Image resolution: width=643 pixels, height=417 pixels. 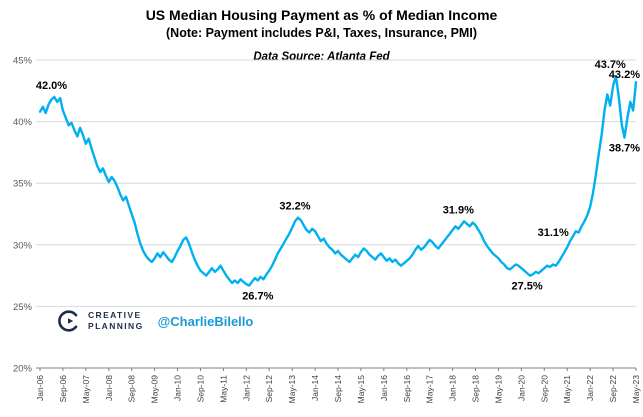 What do you see at coordinates (624, 149) in the screenshot?
I see `annotation-label: 38.7%` at bounding box center [624, 149].